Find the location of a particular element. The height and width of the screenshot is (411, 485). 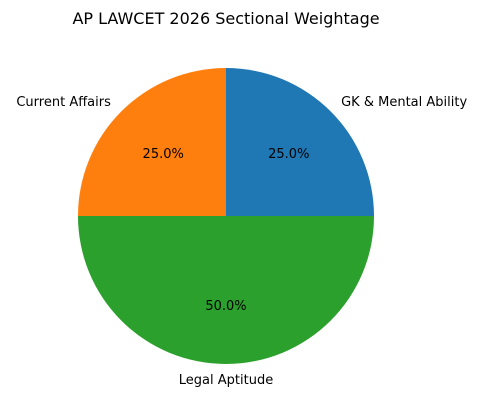

slice-percent-label: 50.0% is located at coordinates (225, 306).